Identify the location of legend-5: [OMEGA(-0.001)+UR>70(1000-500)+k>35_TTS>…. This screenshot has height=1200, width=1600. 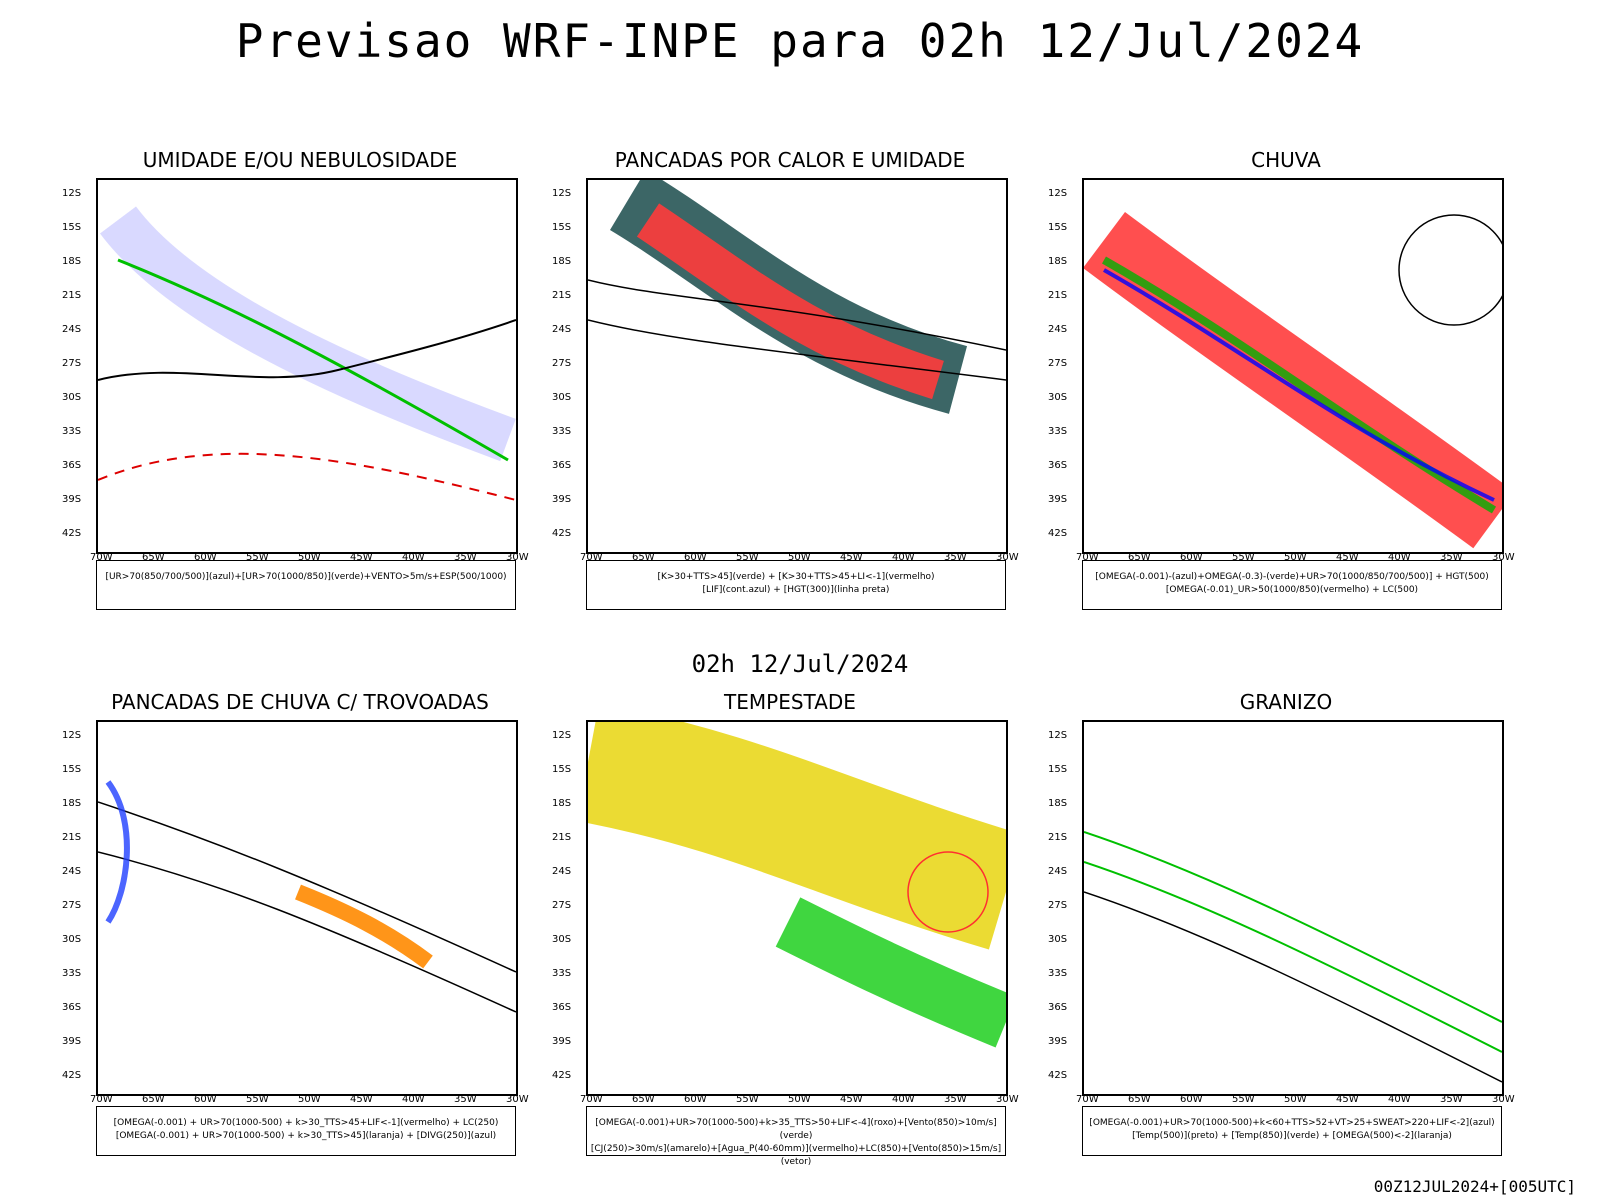
(796, 1136).